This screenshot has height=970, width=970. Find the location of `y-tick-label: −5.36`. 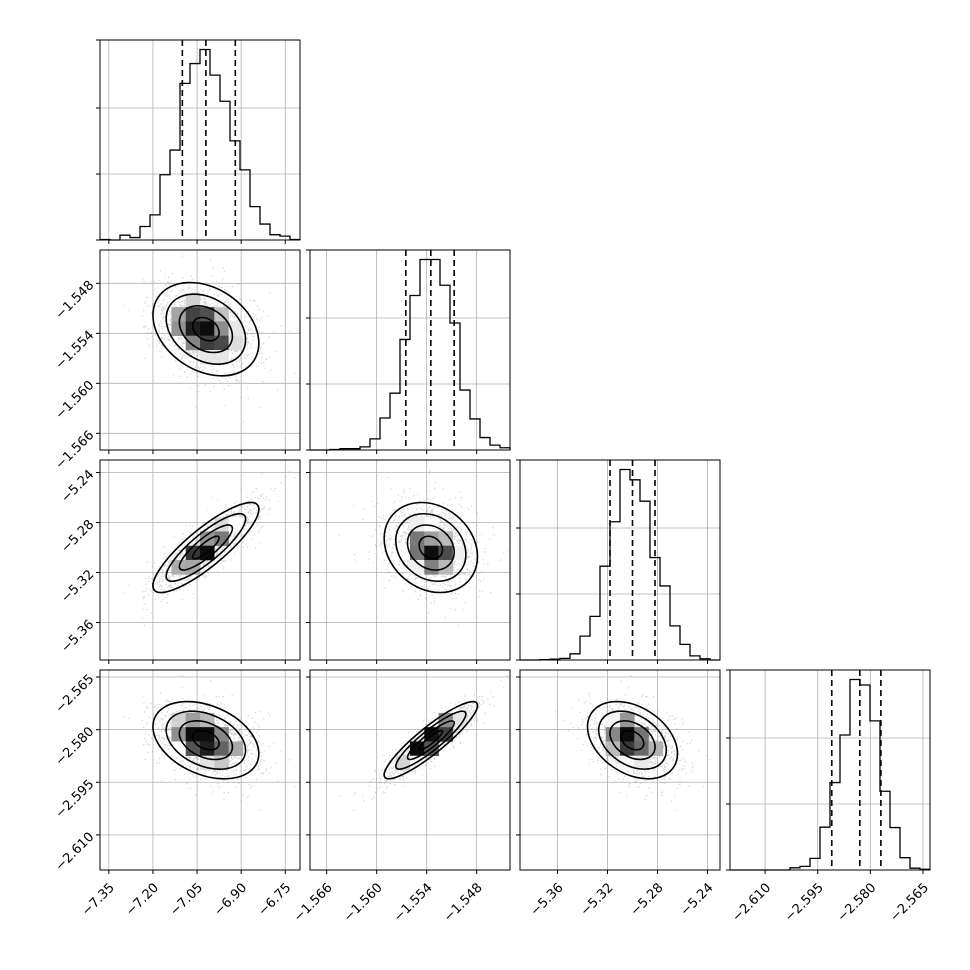

y-tick-label: −5.36 is located at coordinates (78, 636).